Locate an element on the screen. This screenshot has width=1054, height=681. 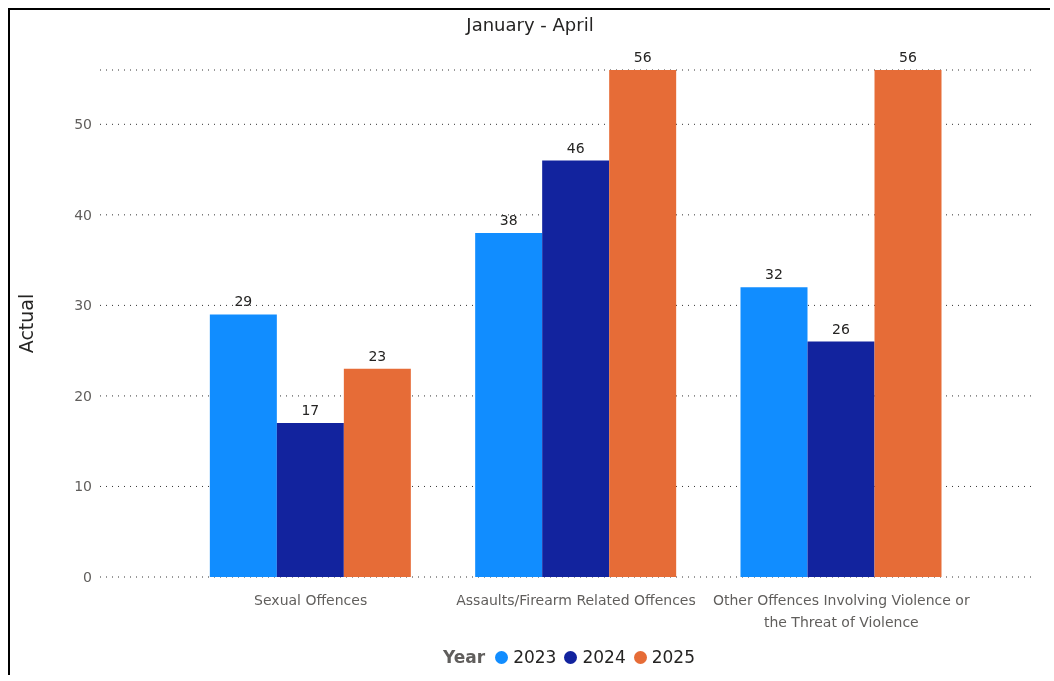
data-label: 32 is located at coordinates (774, 274).